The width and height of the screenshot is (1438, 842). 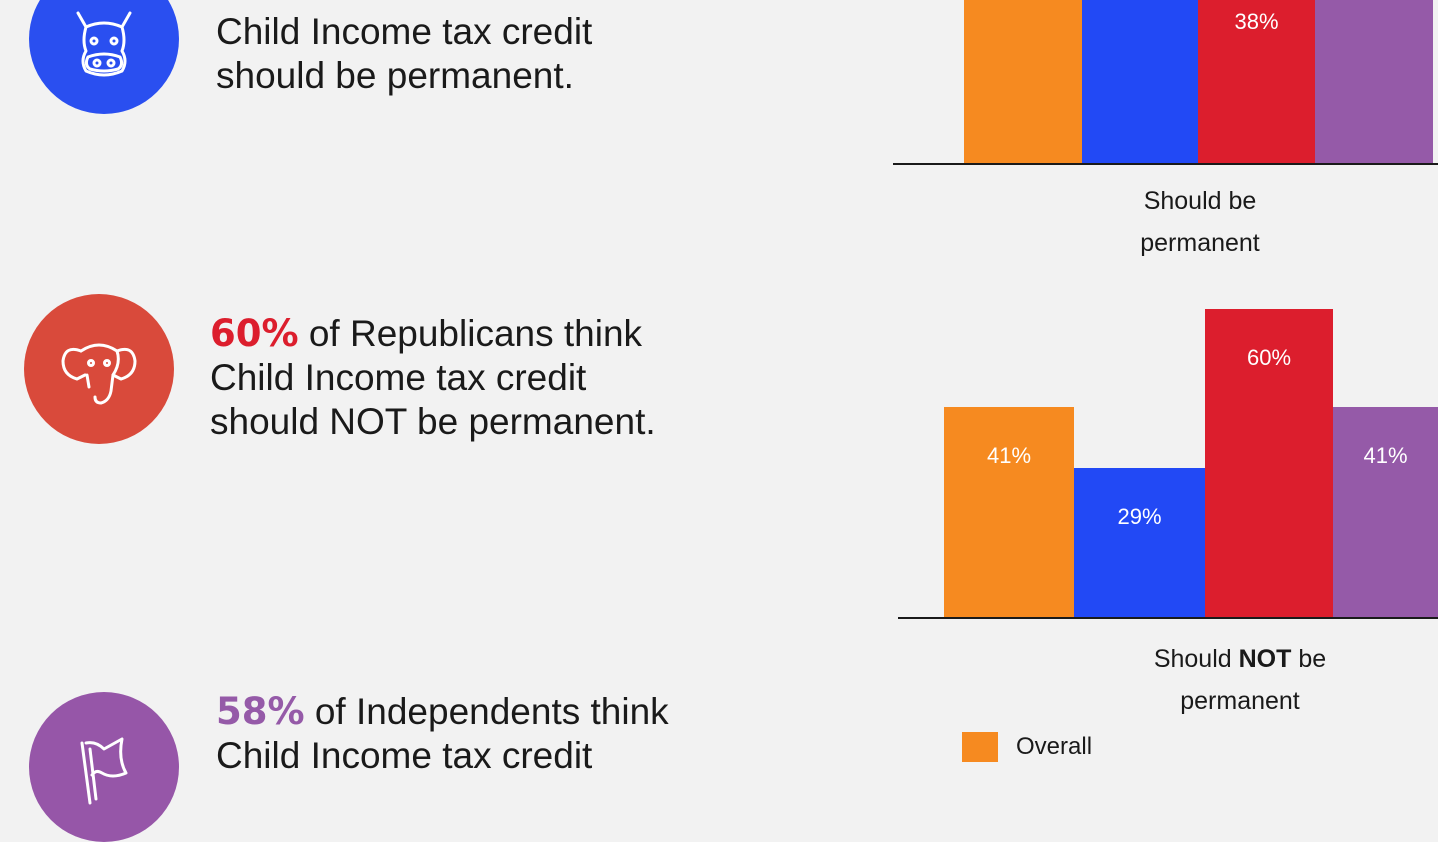 I want to click on category-label-not-permanent-line1: Should NOT be, so click(x=1240, y=659).